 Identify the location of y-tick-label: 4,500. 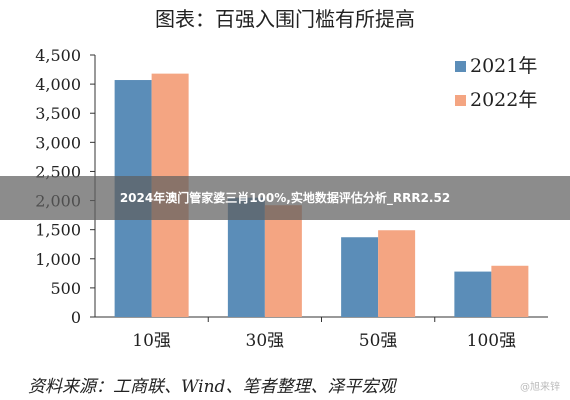
(58, 55).